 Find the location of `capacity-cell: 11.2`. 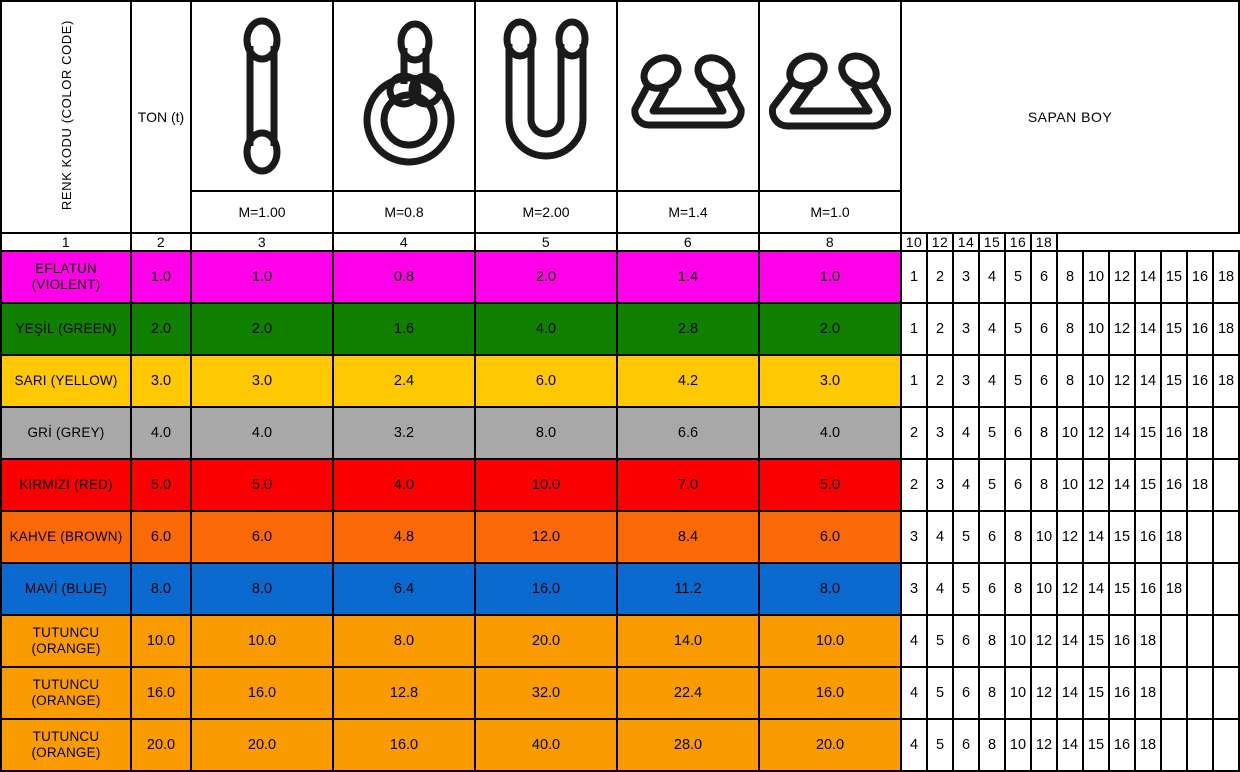

capacity-cell: 11.2 is located at coordinates (688, 589).